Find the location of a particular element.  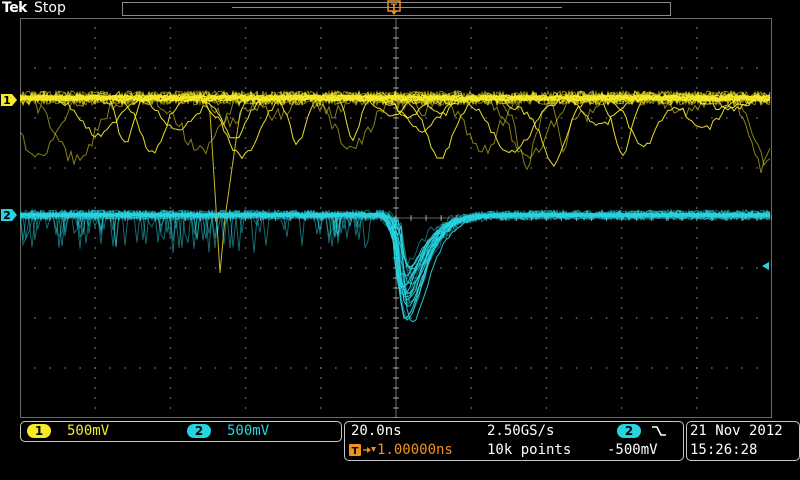

channel-1-marker-label: 1 is located at coordinates (7, 100).